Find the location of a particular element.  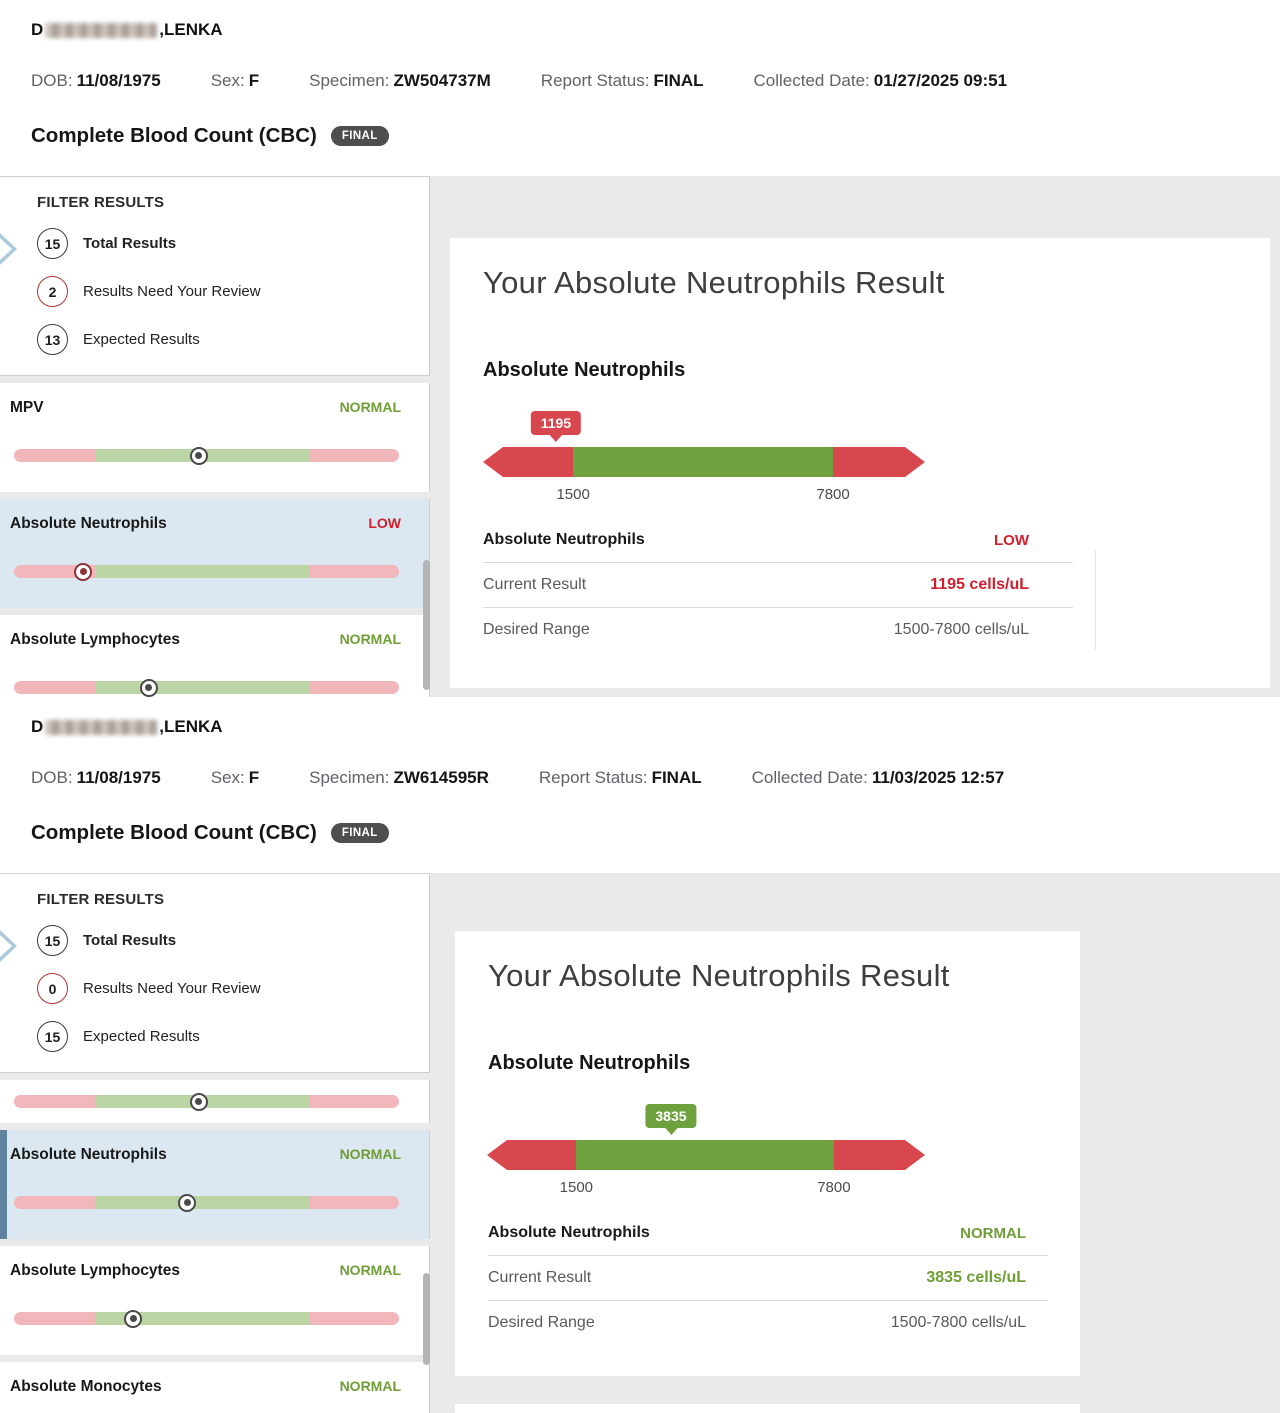

collected-date: Collected Date: 11/03/2025 12:57 is located at coordinates (878, 777).